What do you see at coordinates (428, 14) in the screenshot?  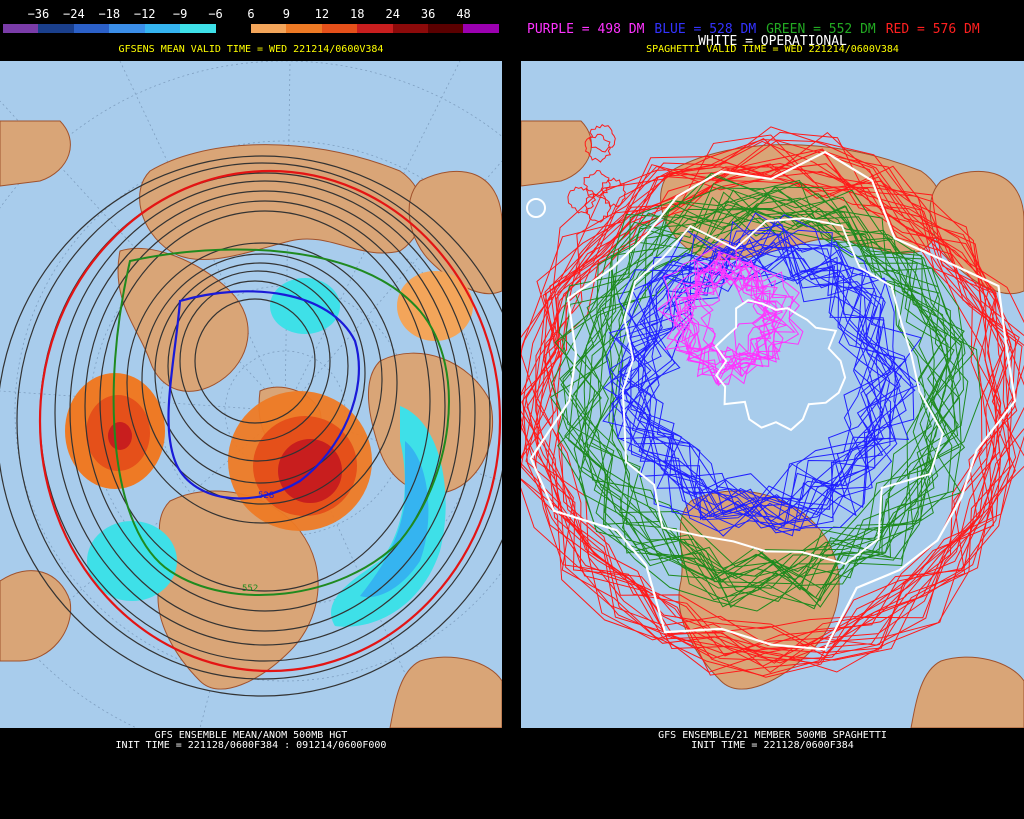 I see `colorbar-label: 36` at bounding box center [428, 14].